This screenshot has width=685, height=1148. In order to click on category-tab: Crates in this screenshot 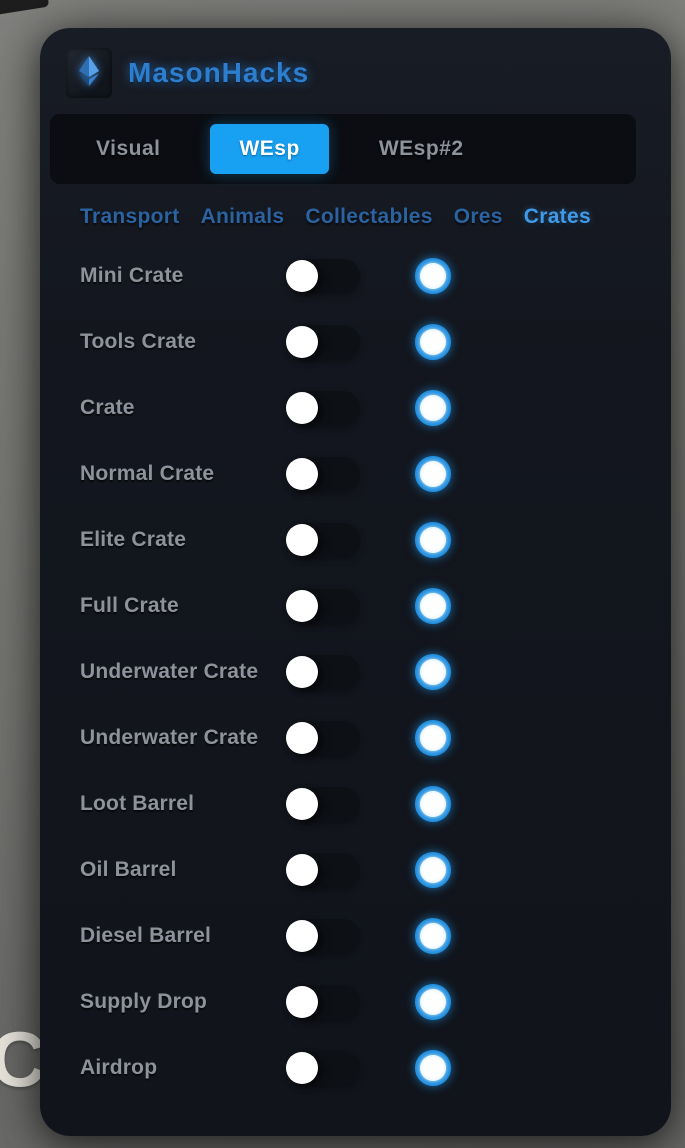, I will do `click(557, 216)`.